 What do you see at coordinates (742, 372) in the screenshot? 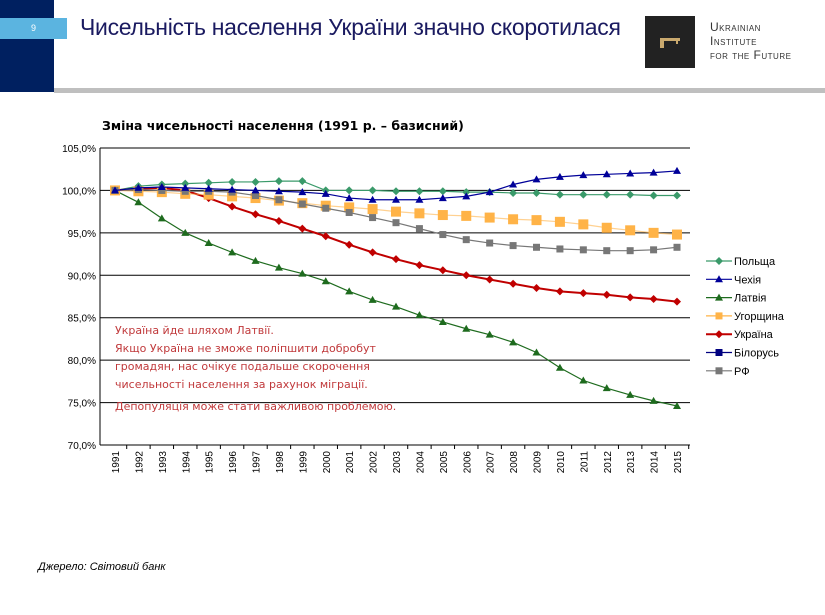
I see `legend-label: РФ` at bounding box center [742, 372].